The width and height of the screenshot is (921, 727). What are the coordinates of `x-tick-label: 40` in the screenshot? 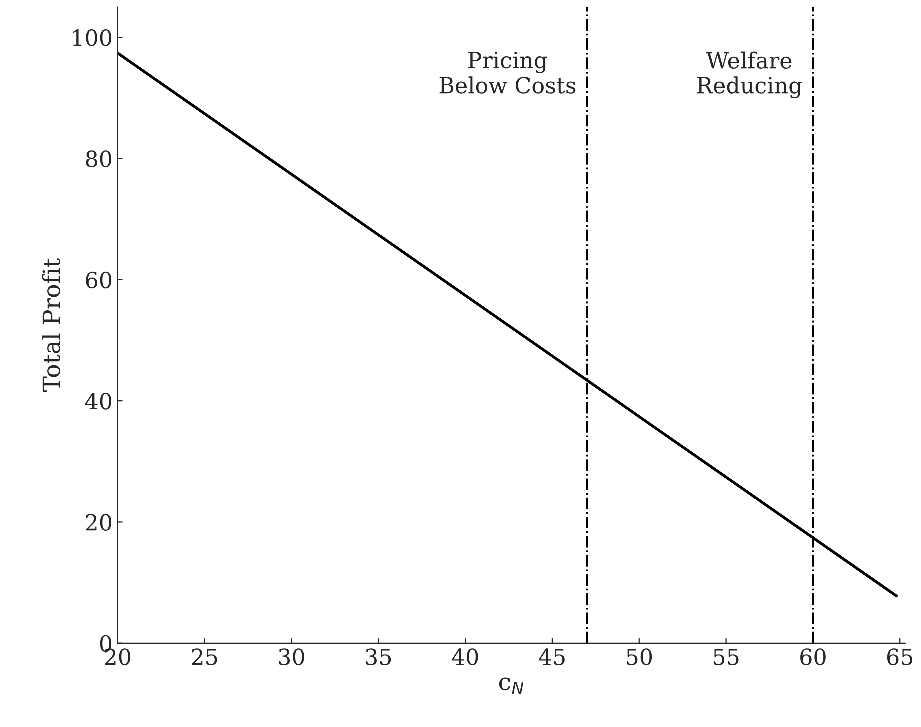 It's located at (465, 657).